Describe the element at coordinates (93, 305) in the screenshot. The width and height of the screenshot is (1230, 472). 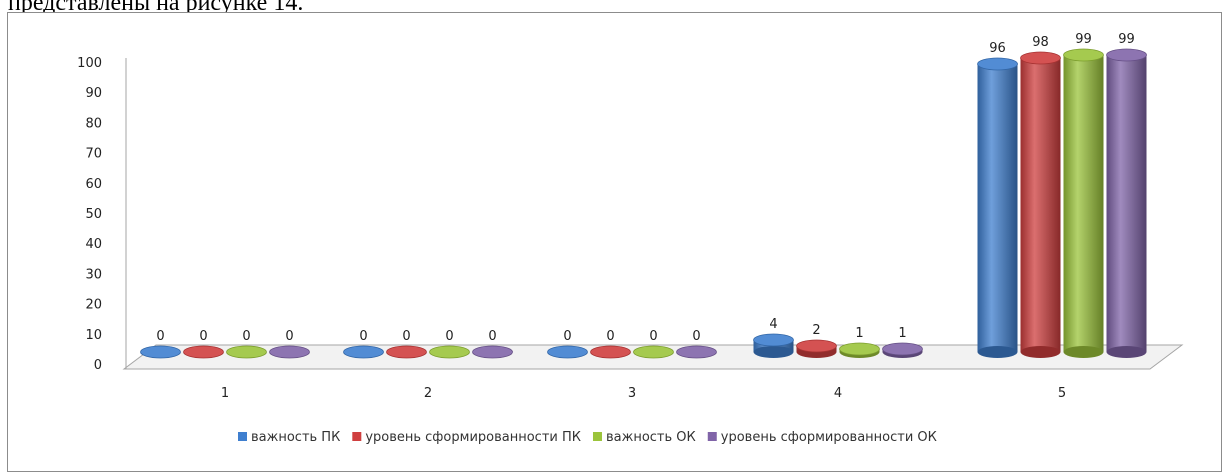
I see `y-tick-label: 20` at that location.